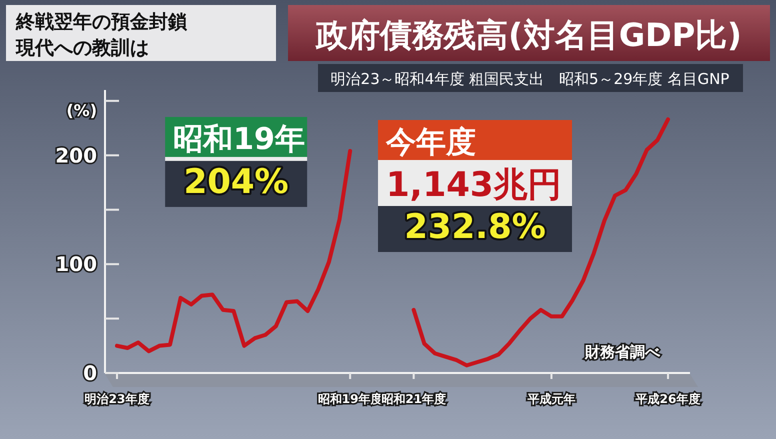 The width and height of the screenshot is (776, 439). I want to click on chart-title: 政府債務残高(対名目GDP比), so click(528, 35).